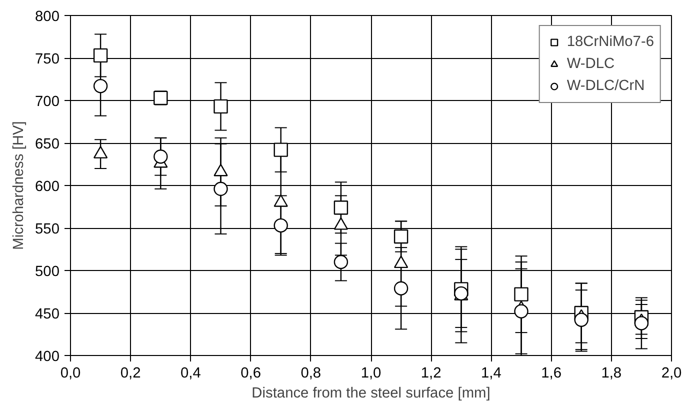  What do you see at coordinates (671, 374) in the screenshot?
I see `x-tick-label: 2,0` at bounding box center [671, 374].